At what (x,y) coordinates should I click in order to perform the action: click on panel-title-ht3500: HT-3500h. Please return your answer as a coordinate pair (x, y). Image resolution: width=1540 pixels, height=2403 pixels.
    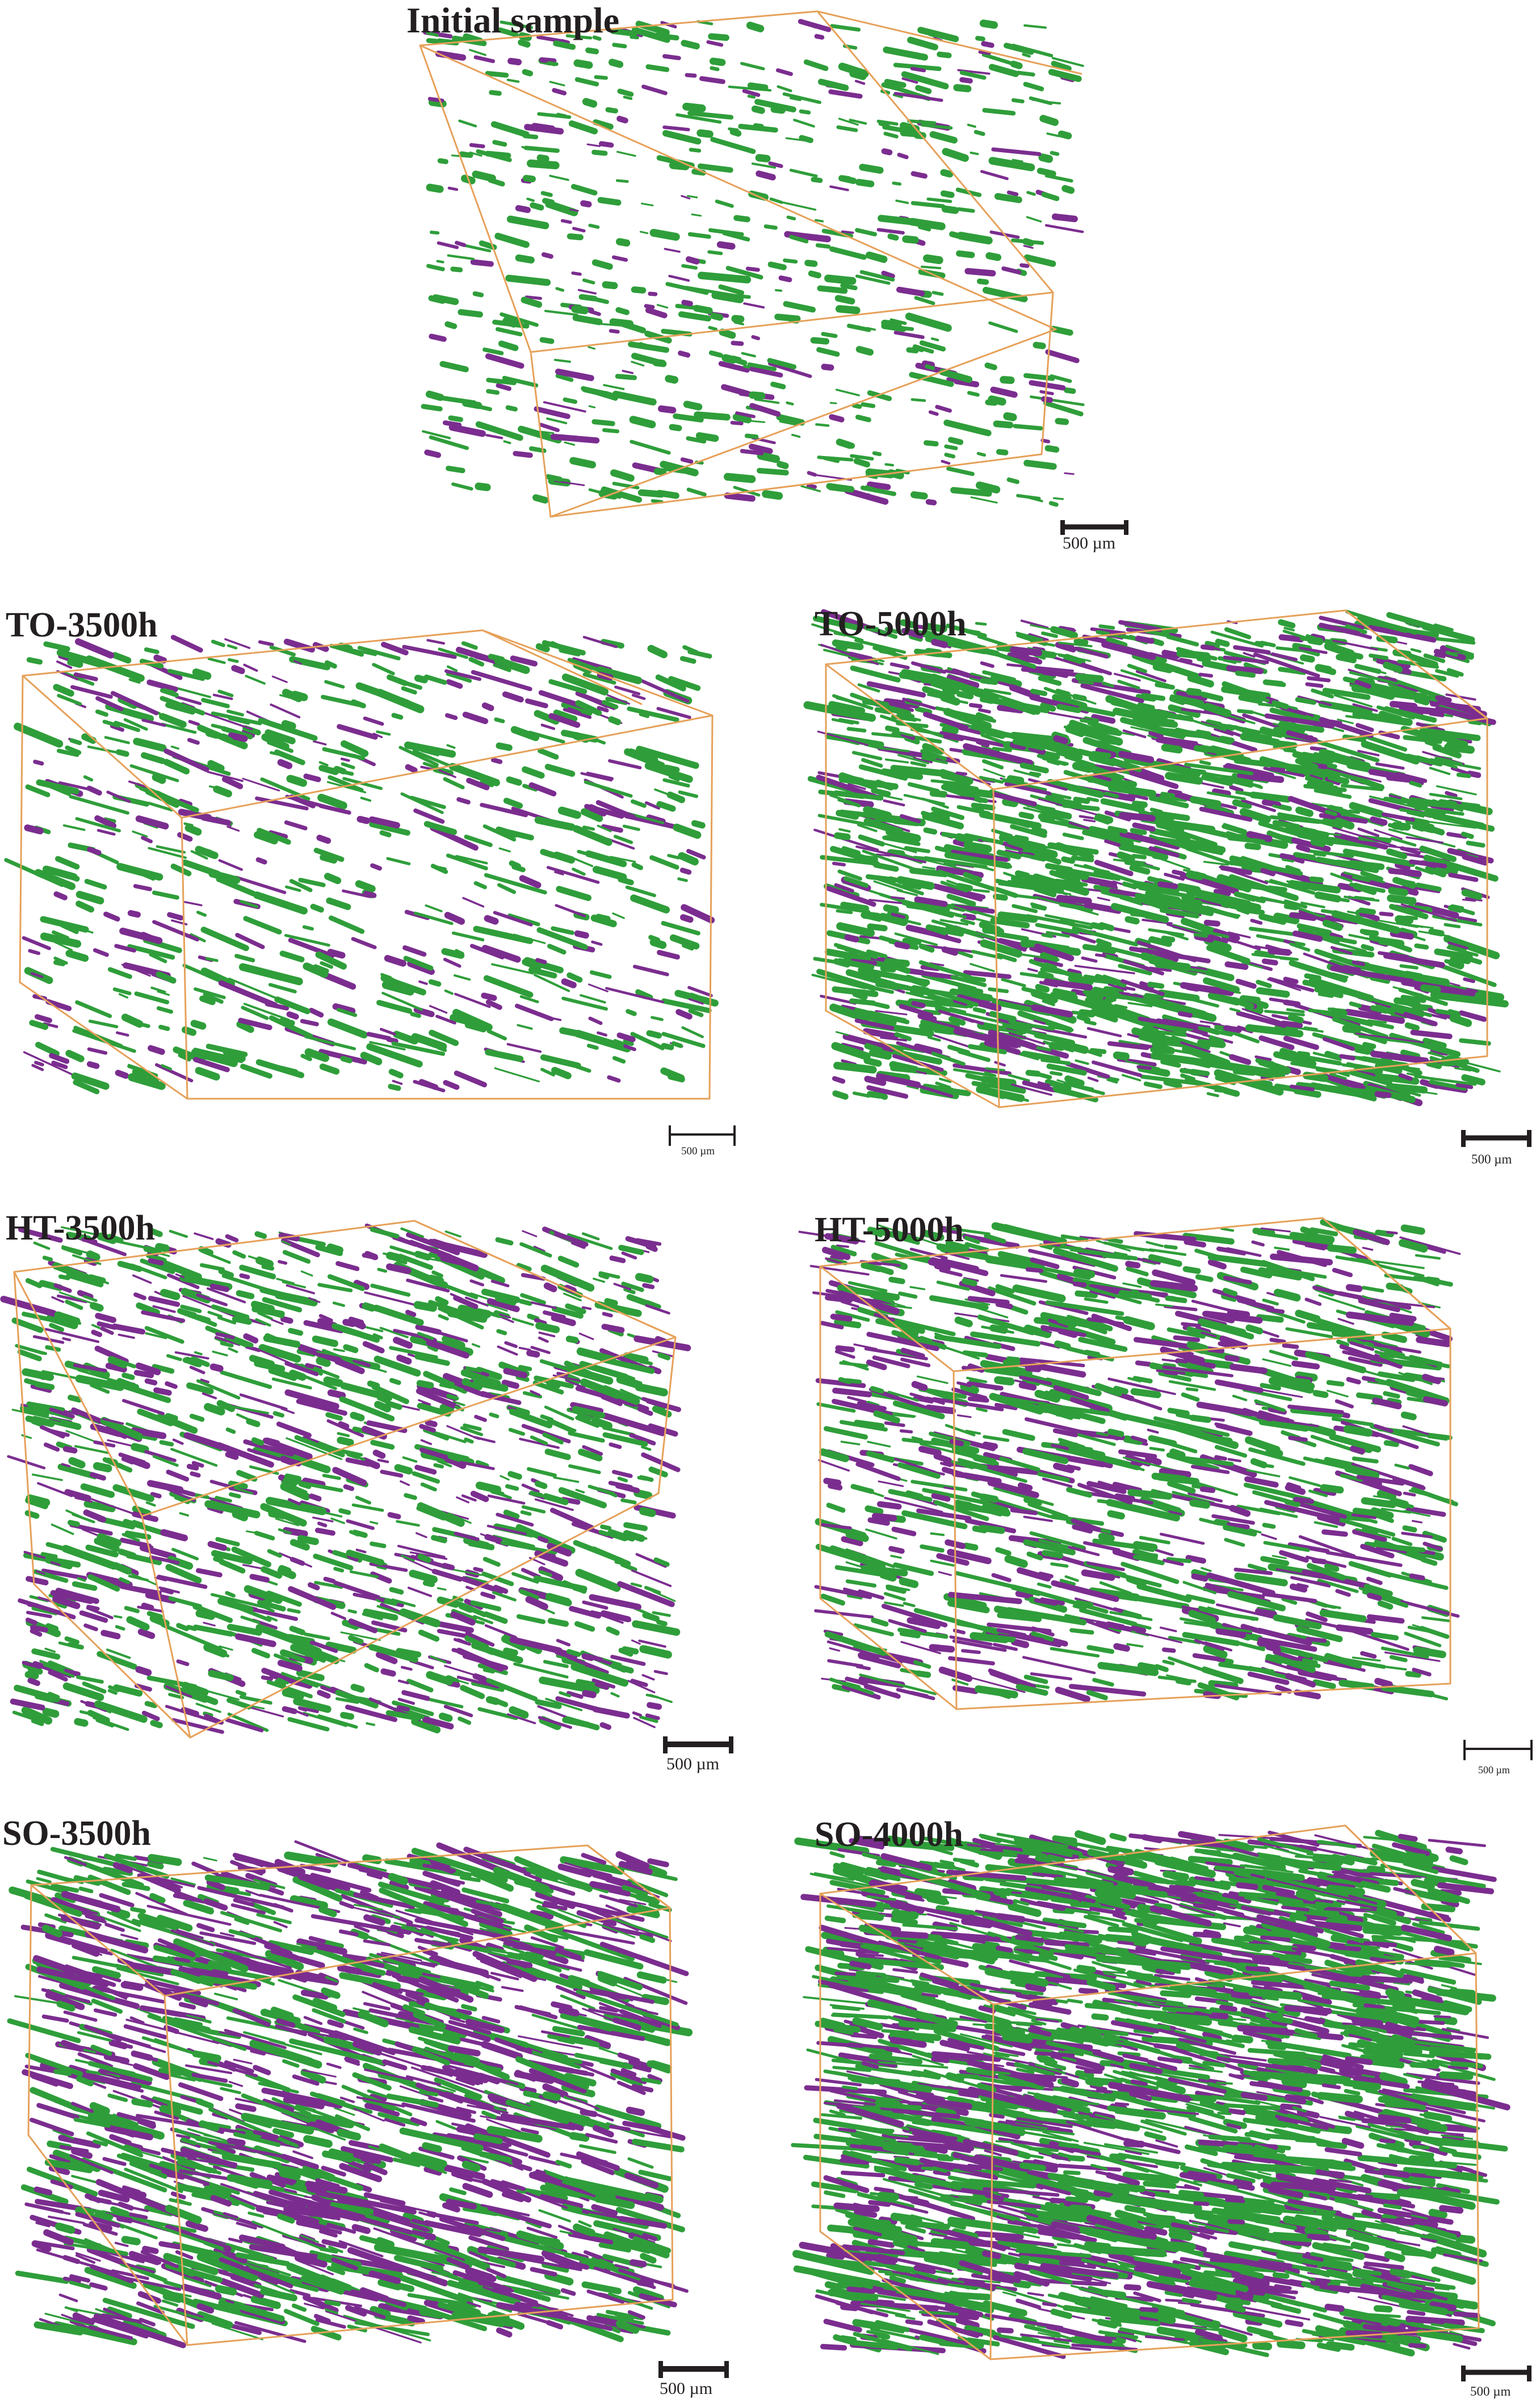
    Looking at the image, I should click on (81, 1228).